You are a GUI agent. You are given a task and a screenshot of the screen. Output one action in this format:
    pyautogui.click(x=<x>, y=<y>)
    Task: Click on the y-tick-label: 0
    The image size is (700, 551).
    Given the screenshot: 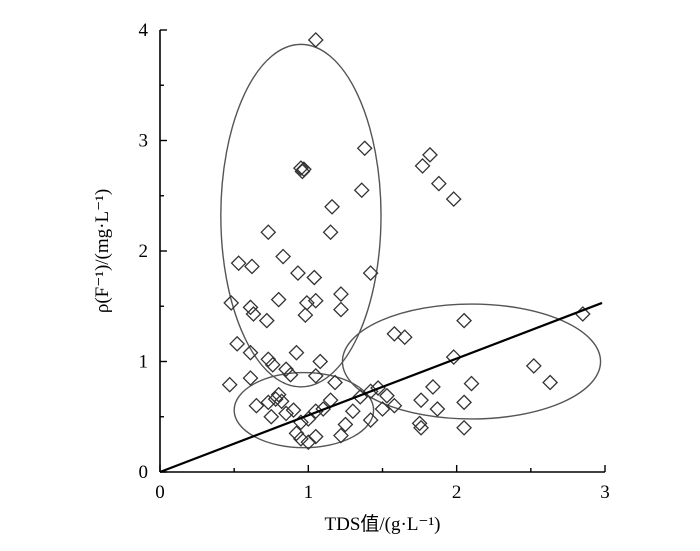 What is the action you would take?
    pyautogui.click(x=144, y=472)
    